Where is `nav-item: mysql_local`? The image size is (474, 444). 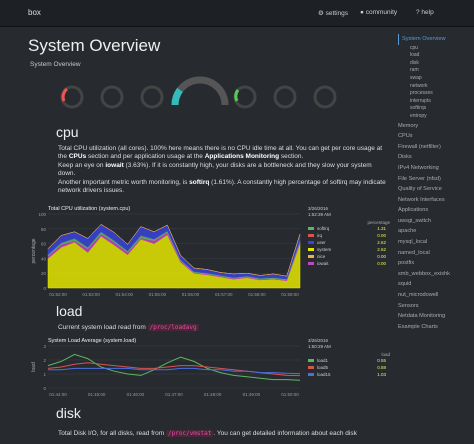
nav-item: mysql_local is located at coordinates (413, 242).